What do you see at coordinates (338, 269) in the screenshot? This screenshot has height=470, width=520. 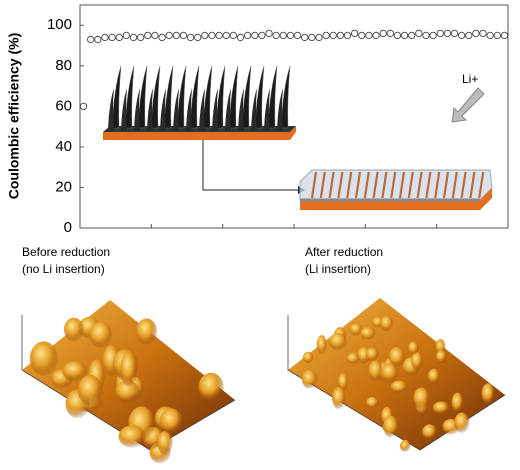 I see `caption-subtitle: (Li insertion)` at bounding box center [338, 269].